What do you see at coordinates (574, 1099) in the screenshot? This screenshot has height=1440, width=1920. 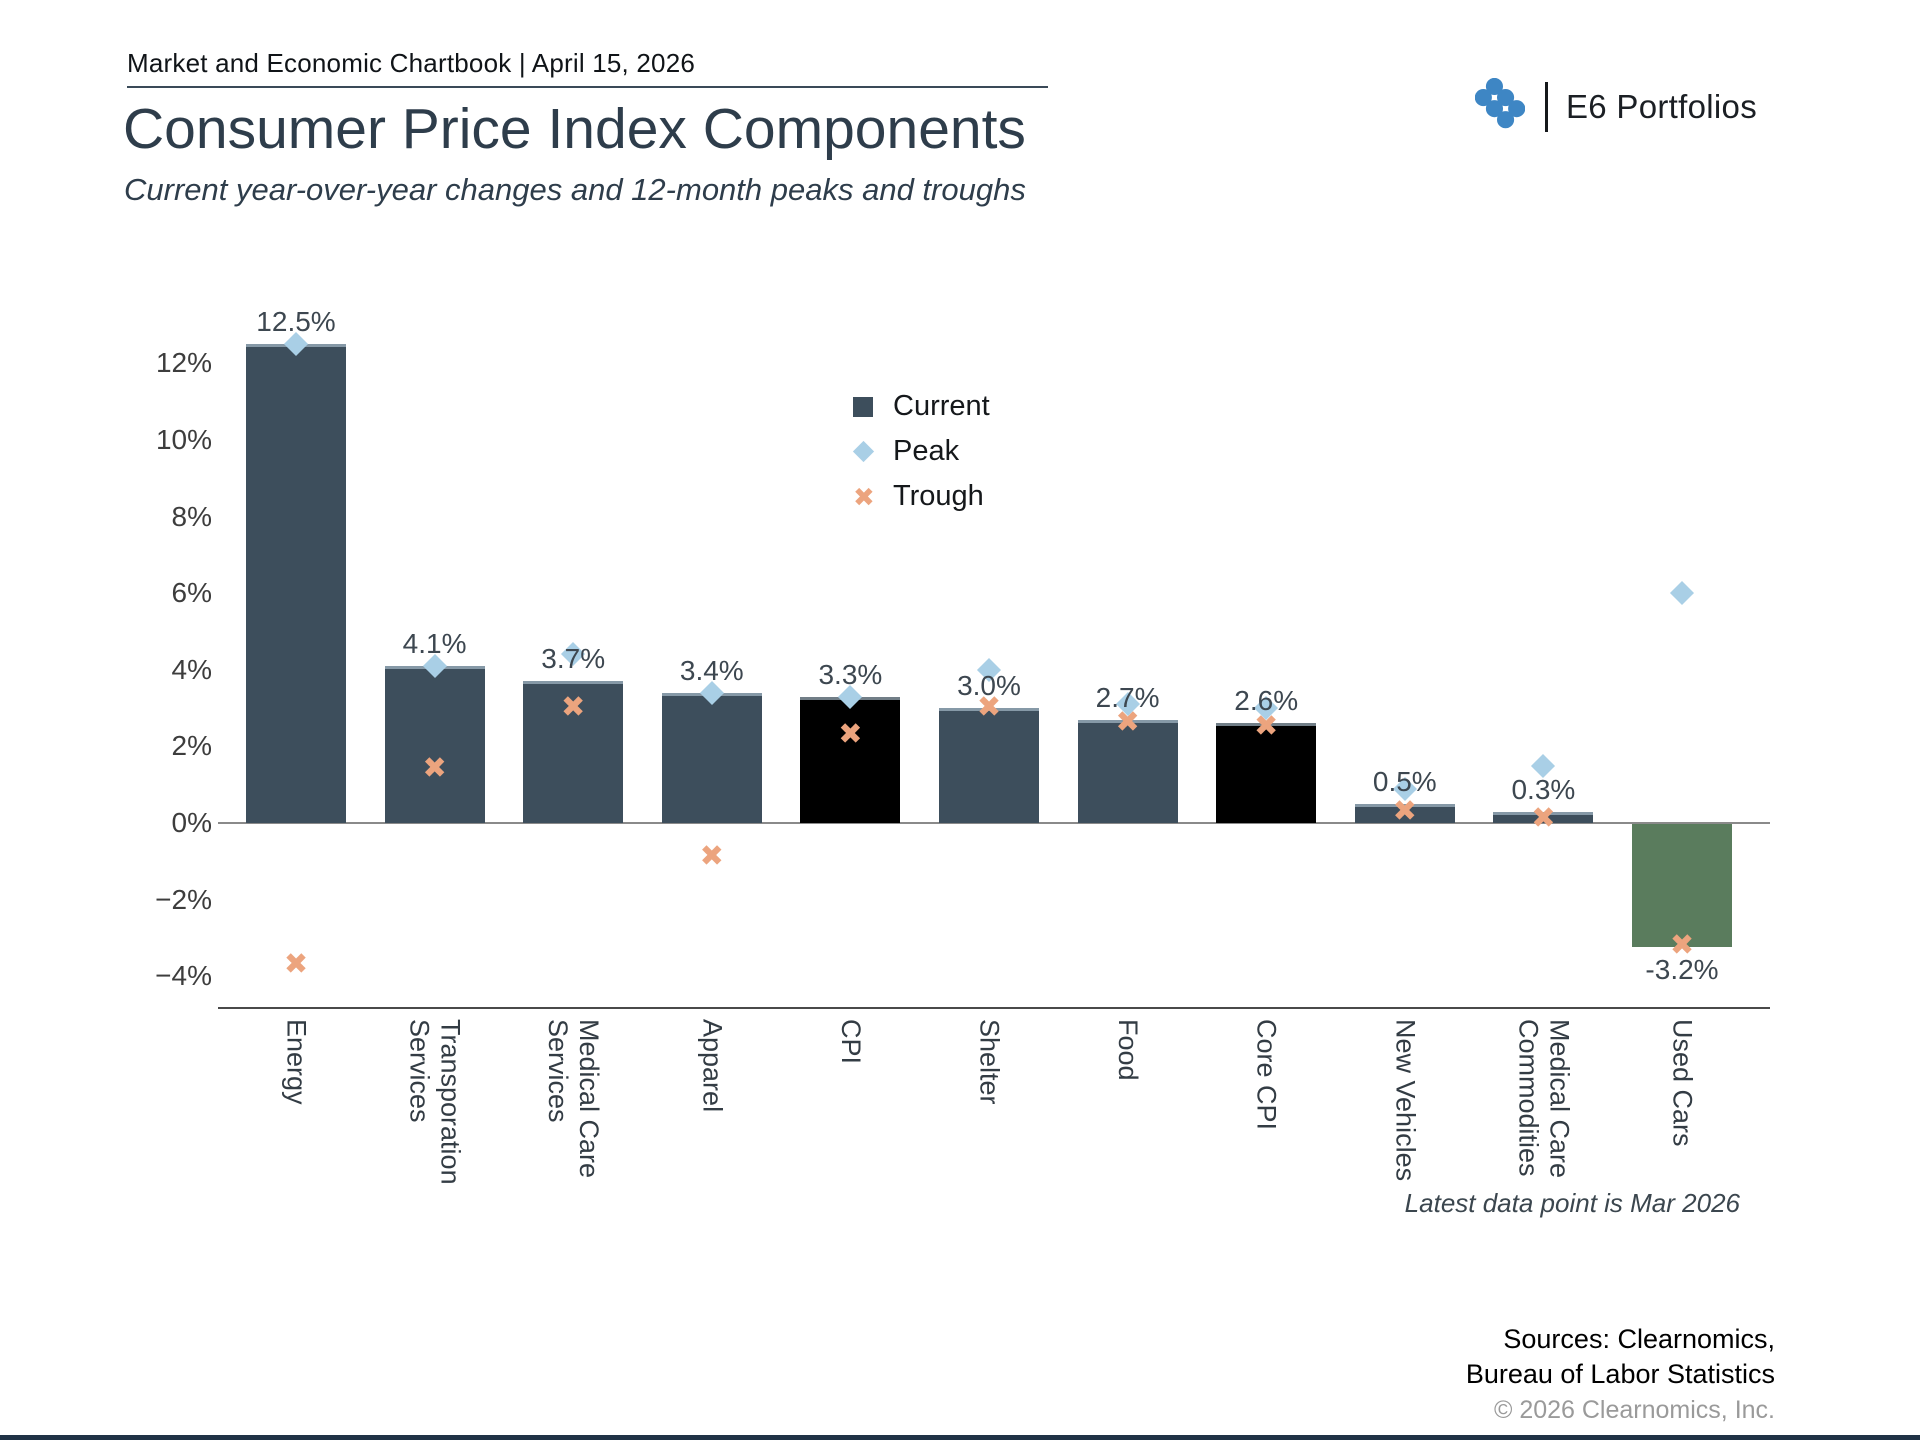 I see `x-axis-label-medical-care-services: Medical Care Services` at bounding box center [574, 1099].